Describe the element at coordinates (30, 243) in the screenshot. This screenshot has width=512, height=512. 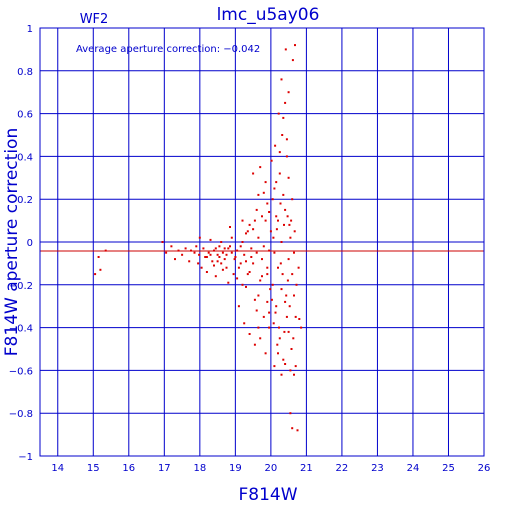
I see `y-tick-label: 0` at that location.